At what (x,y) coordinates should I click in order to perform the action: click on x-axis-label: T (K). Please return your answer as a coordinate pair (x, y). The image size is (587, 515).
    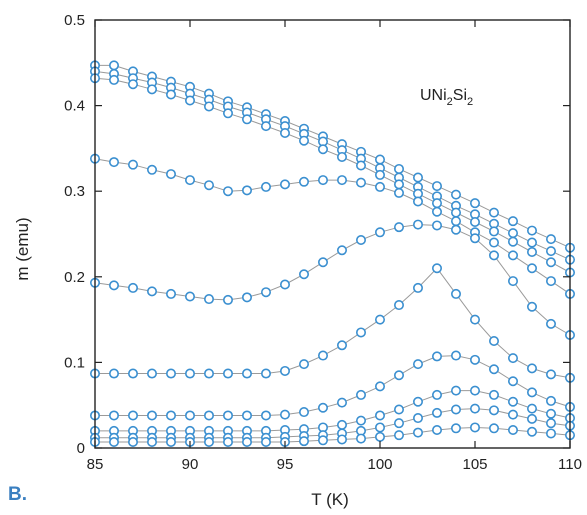
    Looking at the image, I should click on (329, 499).